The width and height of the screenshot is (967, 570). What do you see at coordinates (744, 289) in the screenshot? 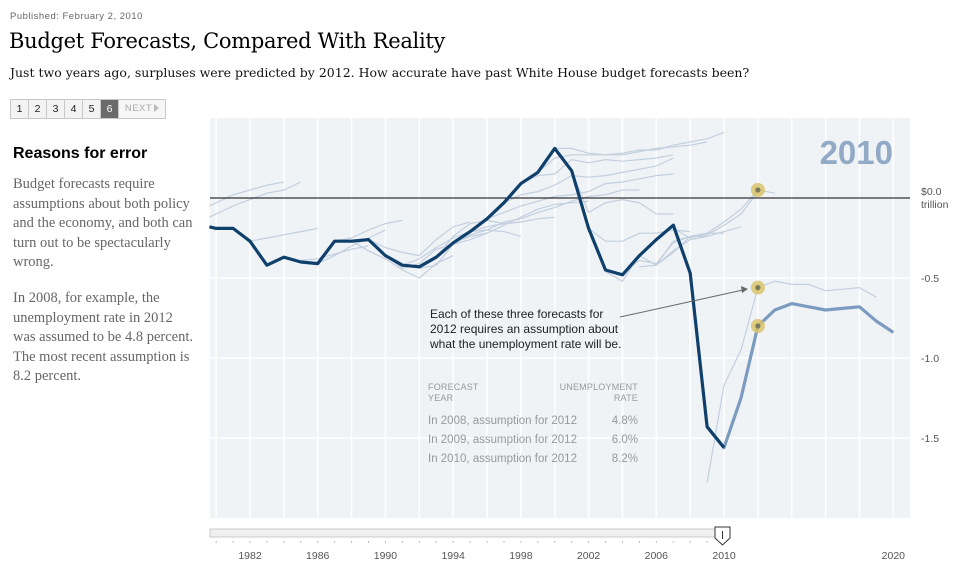
I see `arrow-head-icon` at bounding box center [744, 289].